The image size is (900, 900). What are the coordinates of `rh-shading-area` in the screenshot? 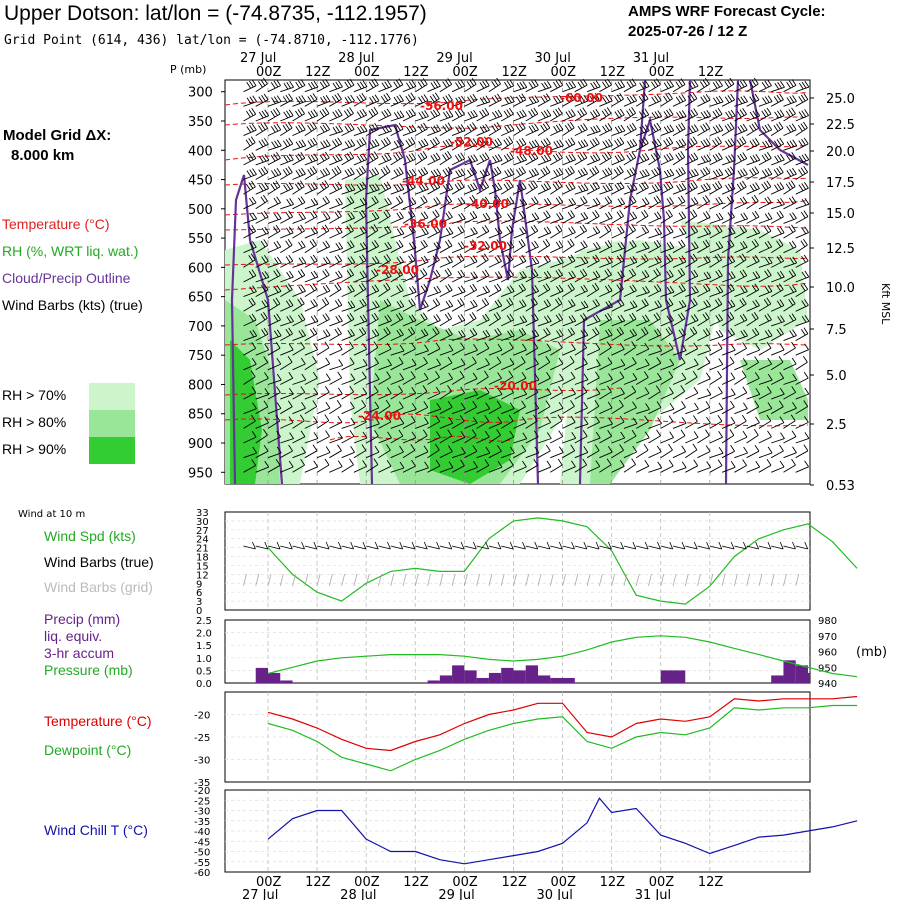 It's located at (744, 285).